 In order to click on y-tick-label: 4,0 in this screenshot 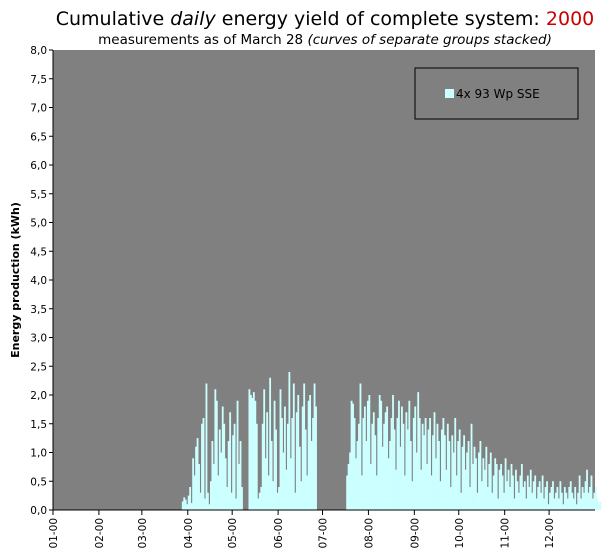, I will do `click(38, 281)`.